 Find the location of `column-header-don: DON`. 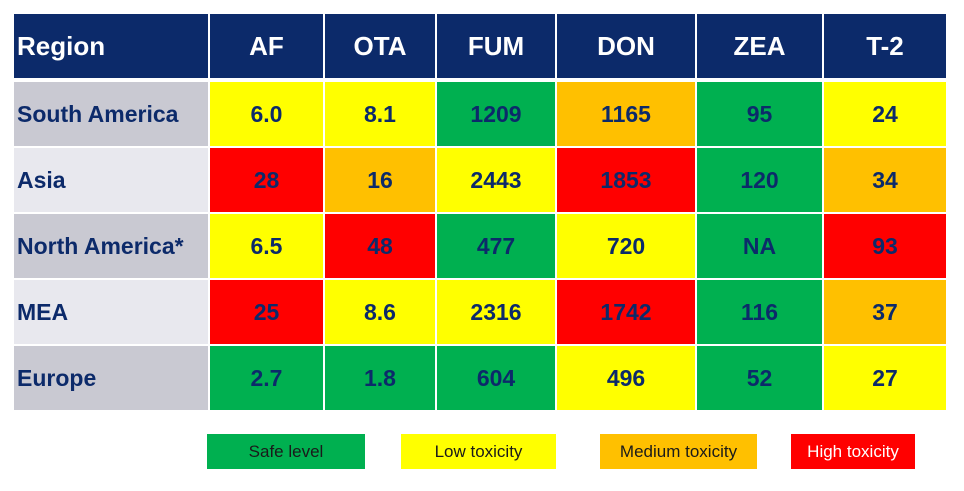

column-header-don: DON is located at coordinates (626, 46).